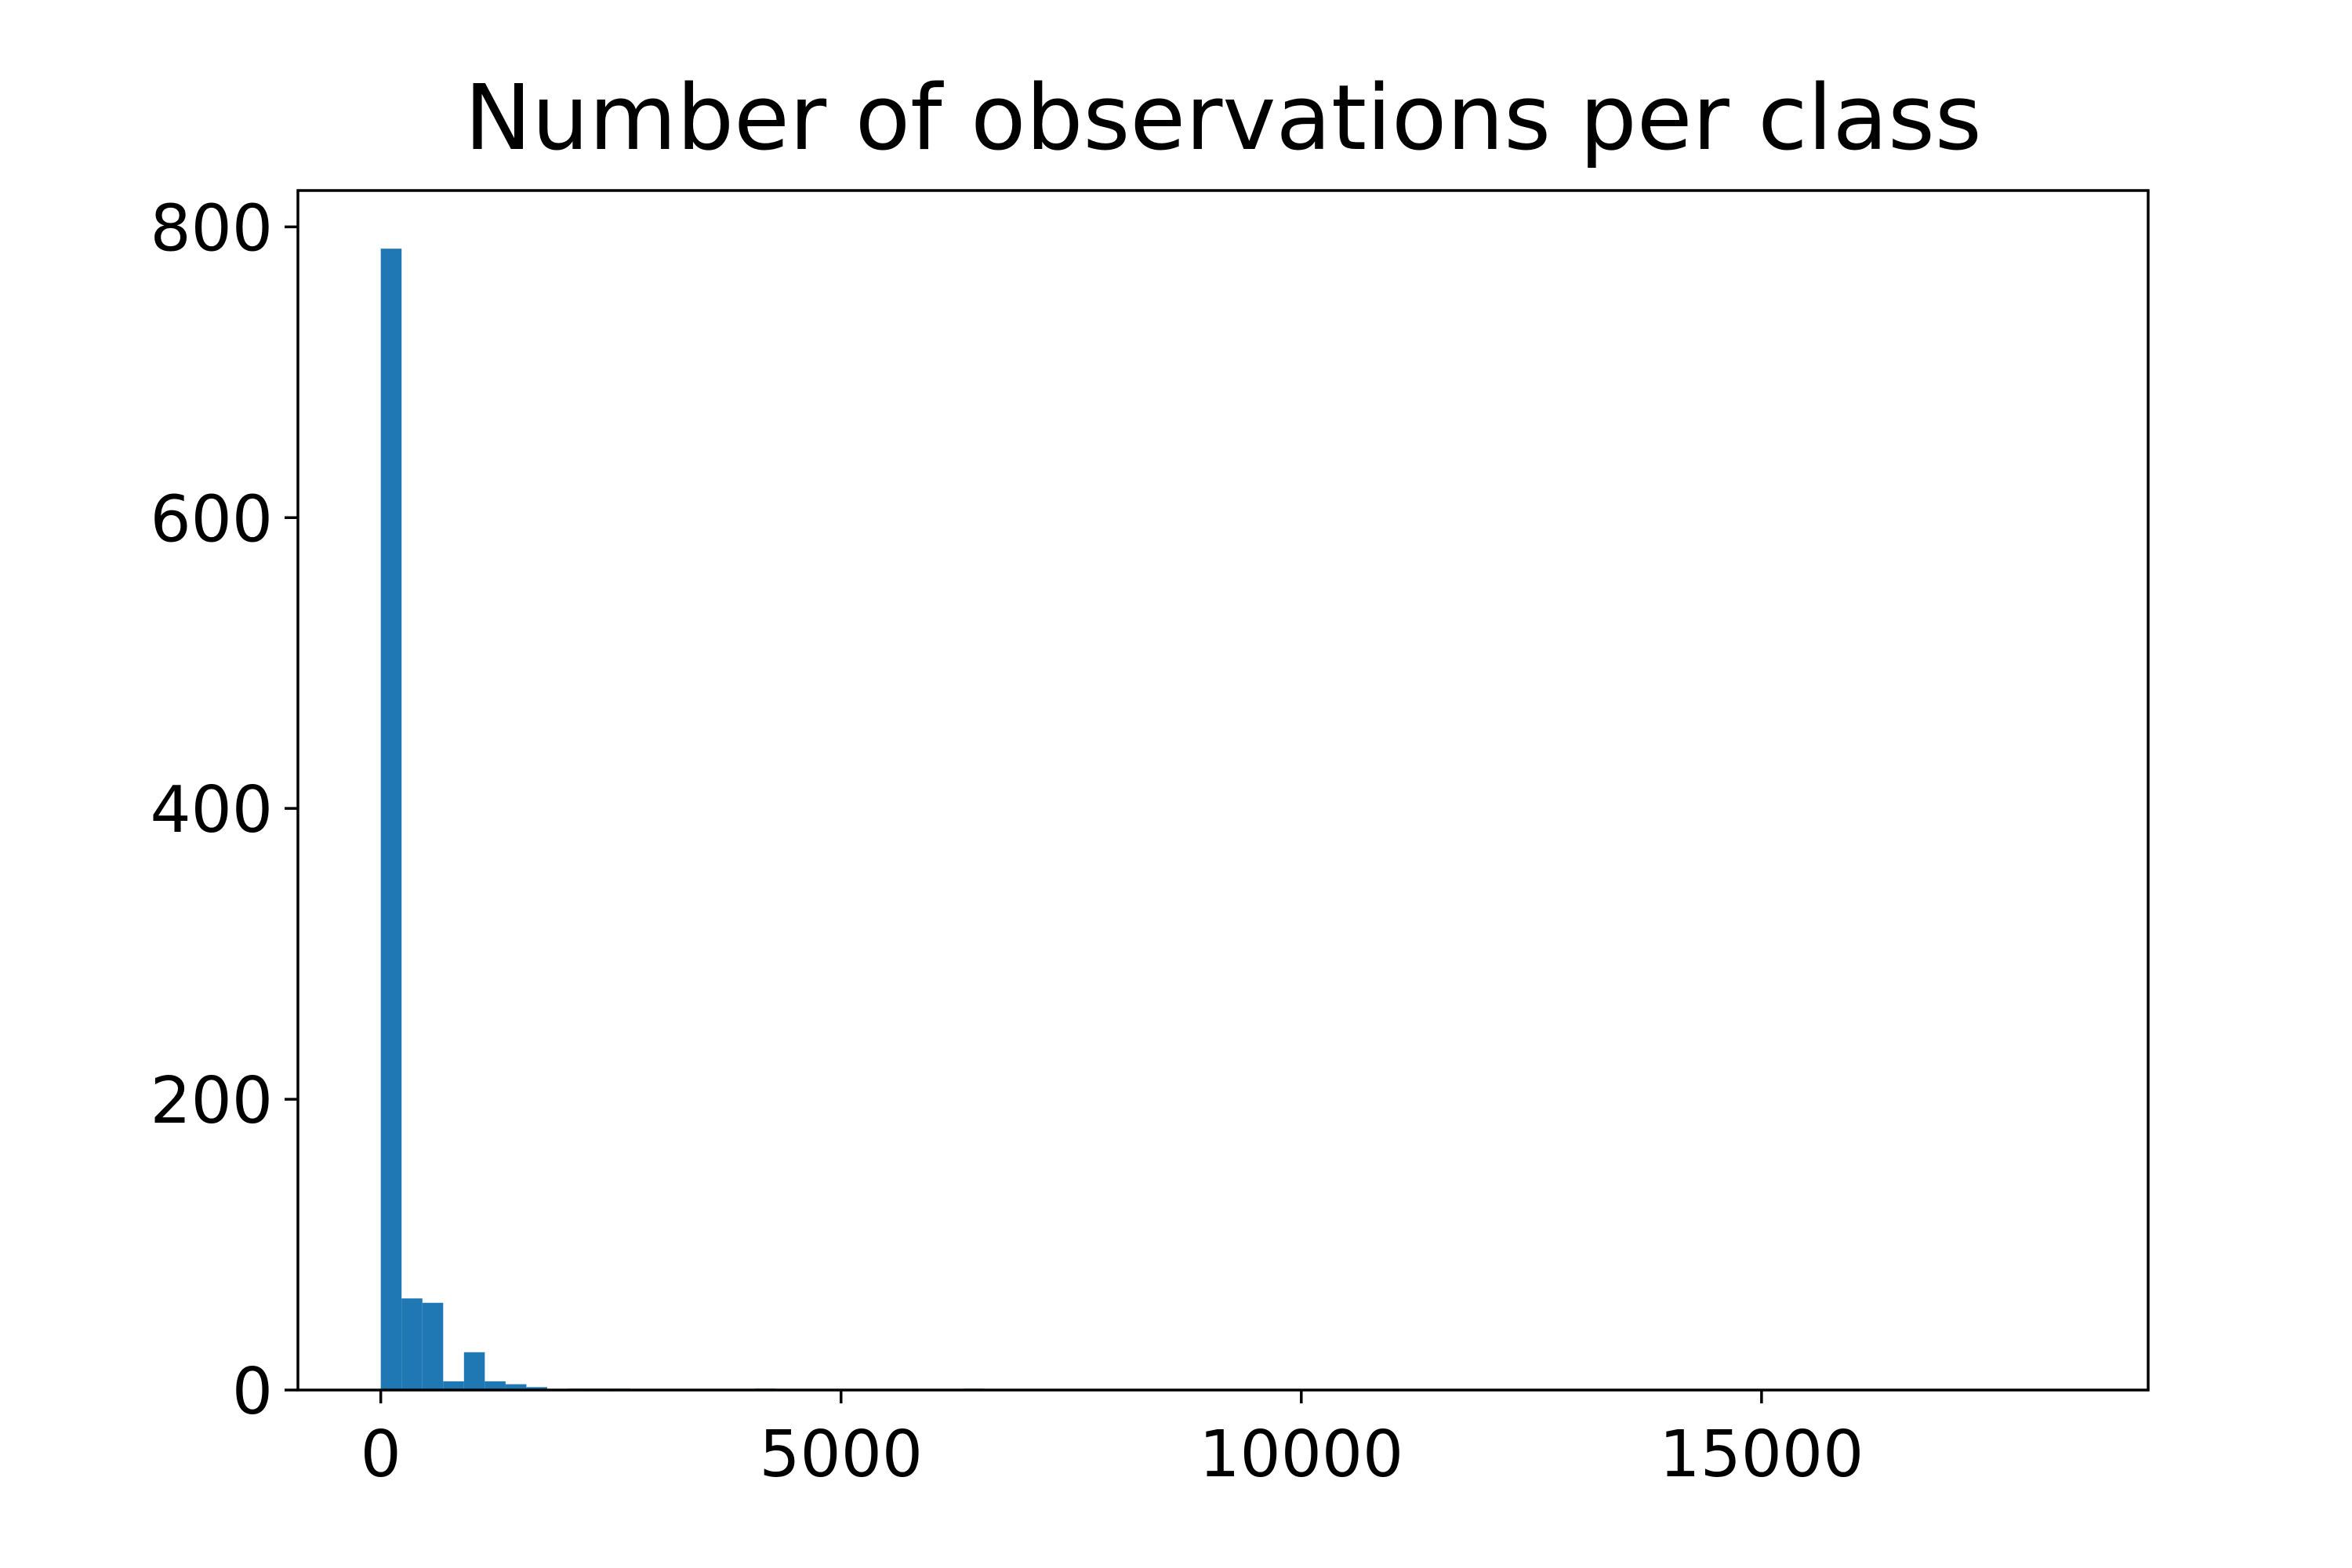  I want to click on y-tick-label: 400, so click(211, 810).